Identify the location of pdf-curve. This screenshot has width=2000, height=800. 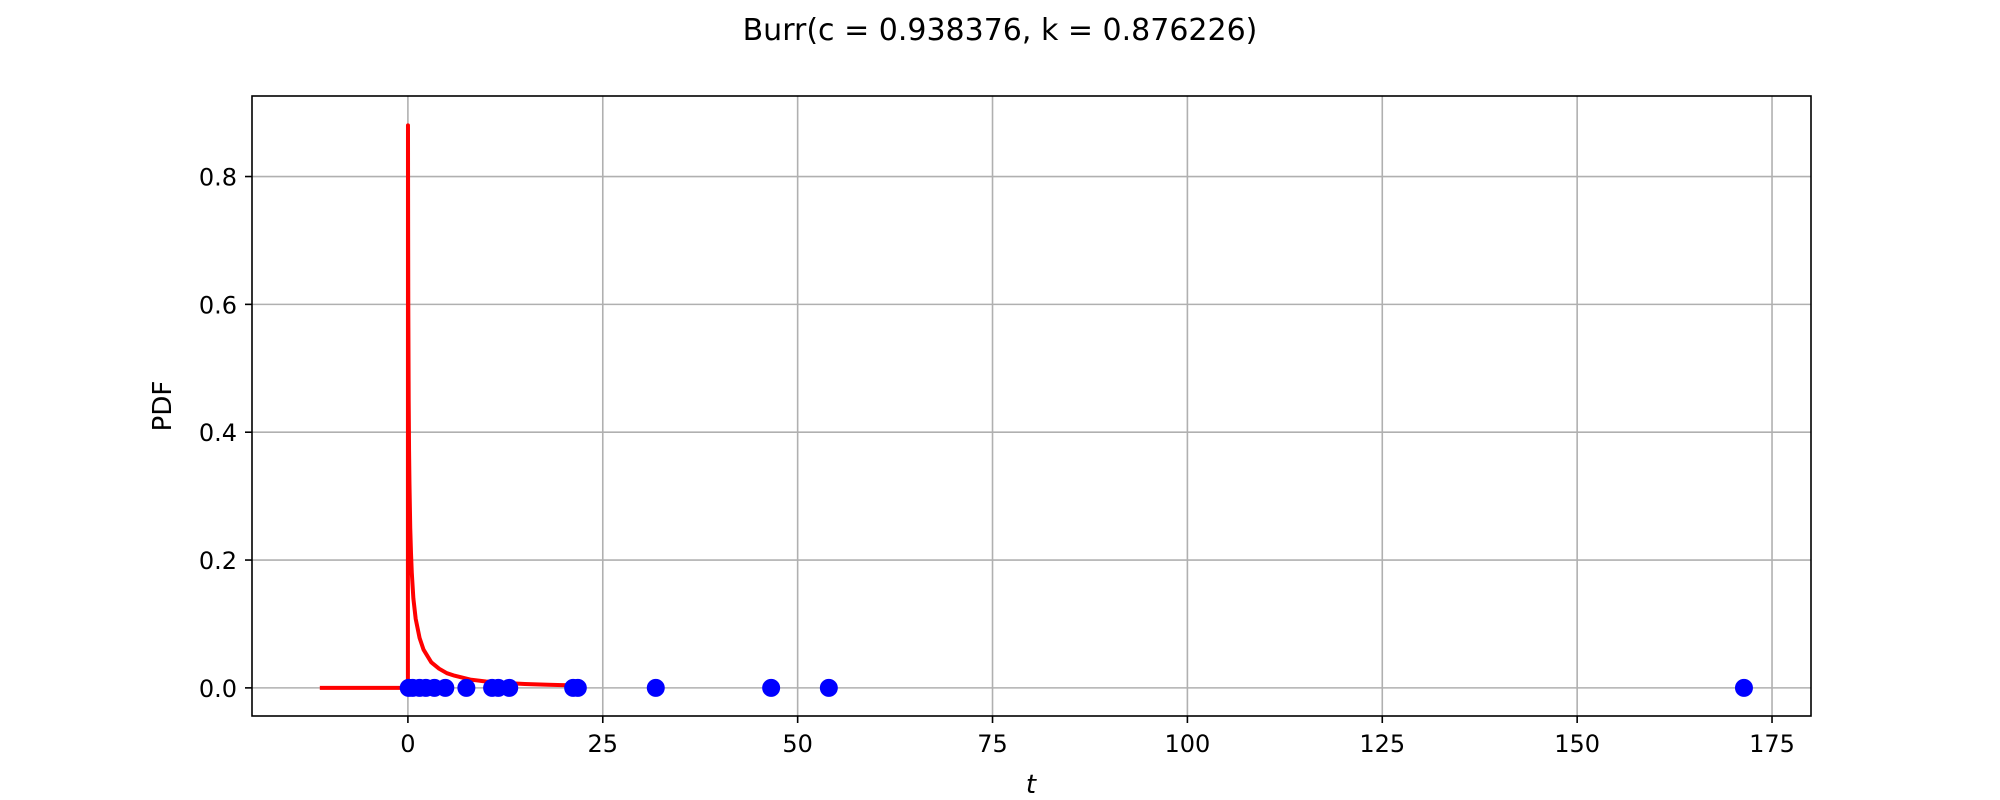
(445, 406).